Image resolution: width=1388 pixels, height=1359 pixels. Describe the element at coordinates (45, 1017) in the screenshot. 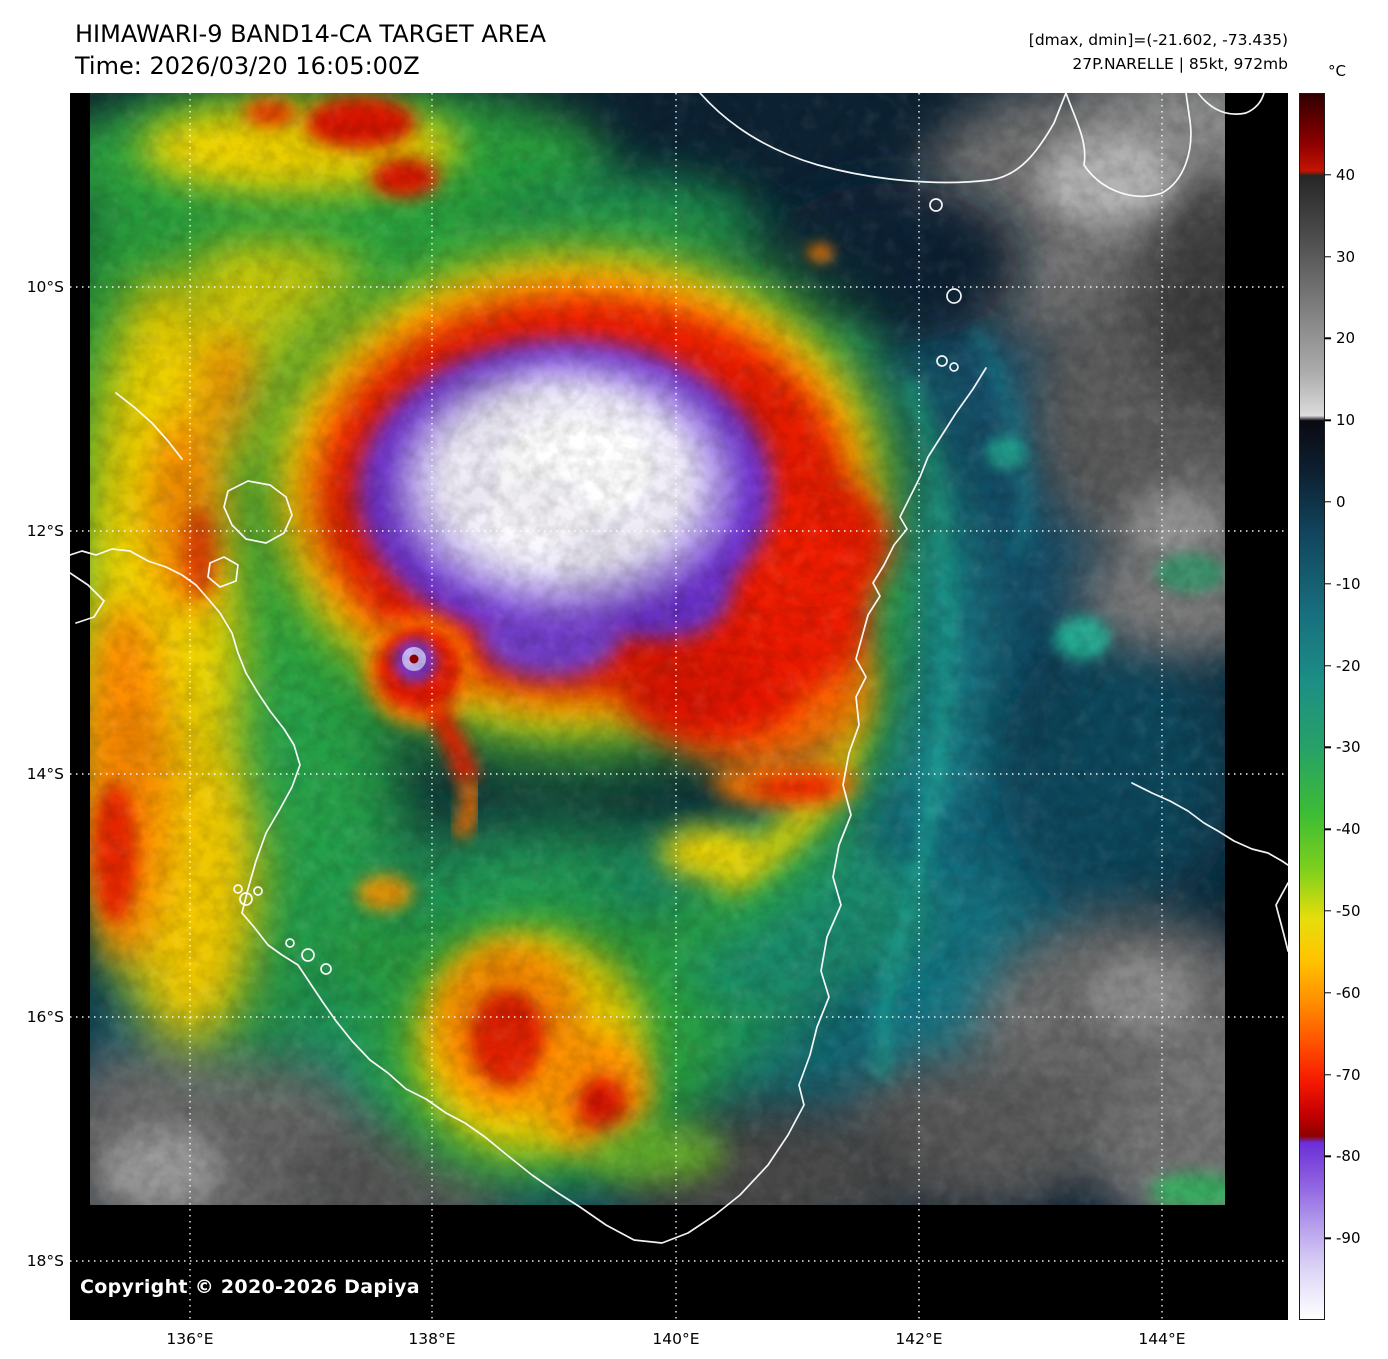

I see `lat-label-3: 16°S` at that location.